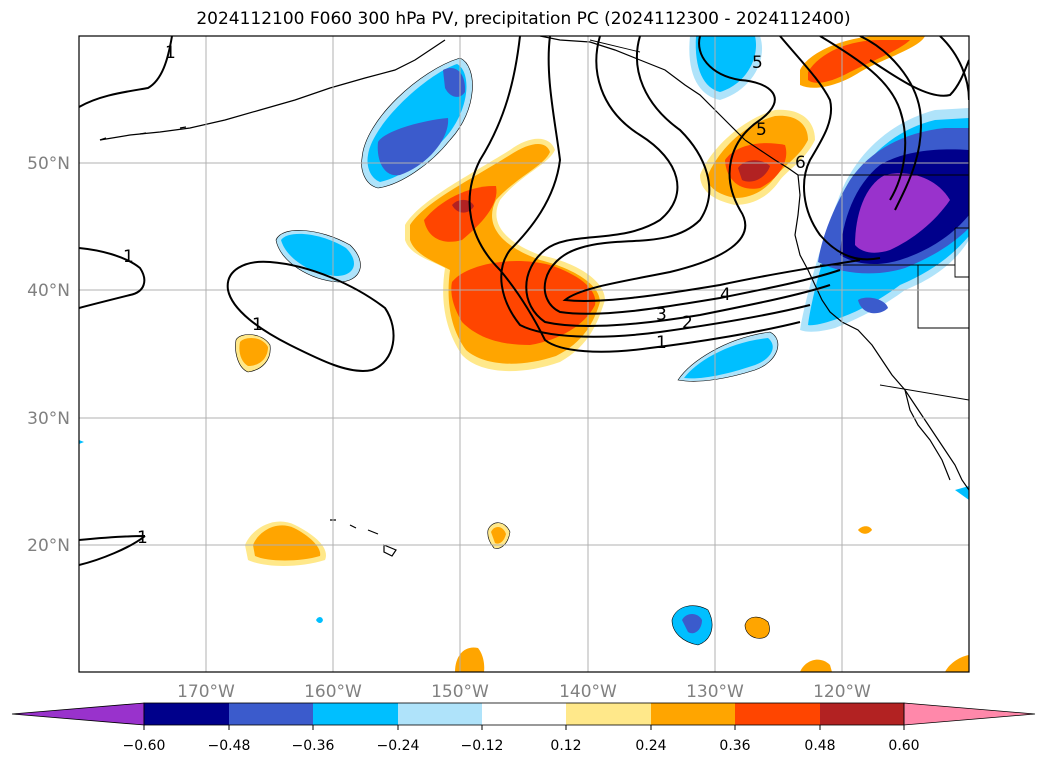 This screenshot has width=1047, height=765. I want to click on colorbar-tick-label: −0.48, so click(229, 746).